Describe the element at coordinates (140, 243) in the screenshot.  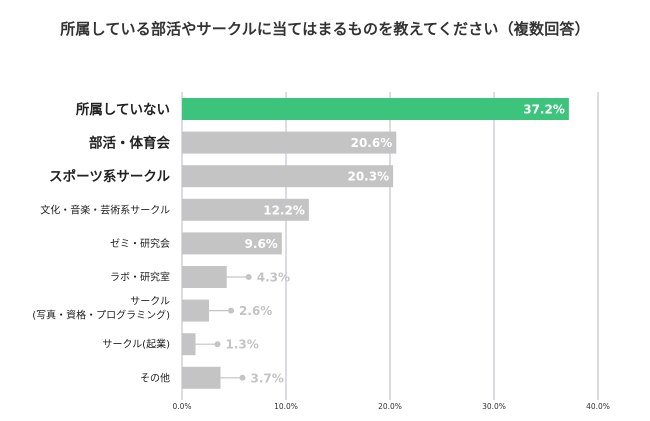
I see `category-label: ゼミ・研究会` at that location.